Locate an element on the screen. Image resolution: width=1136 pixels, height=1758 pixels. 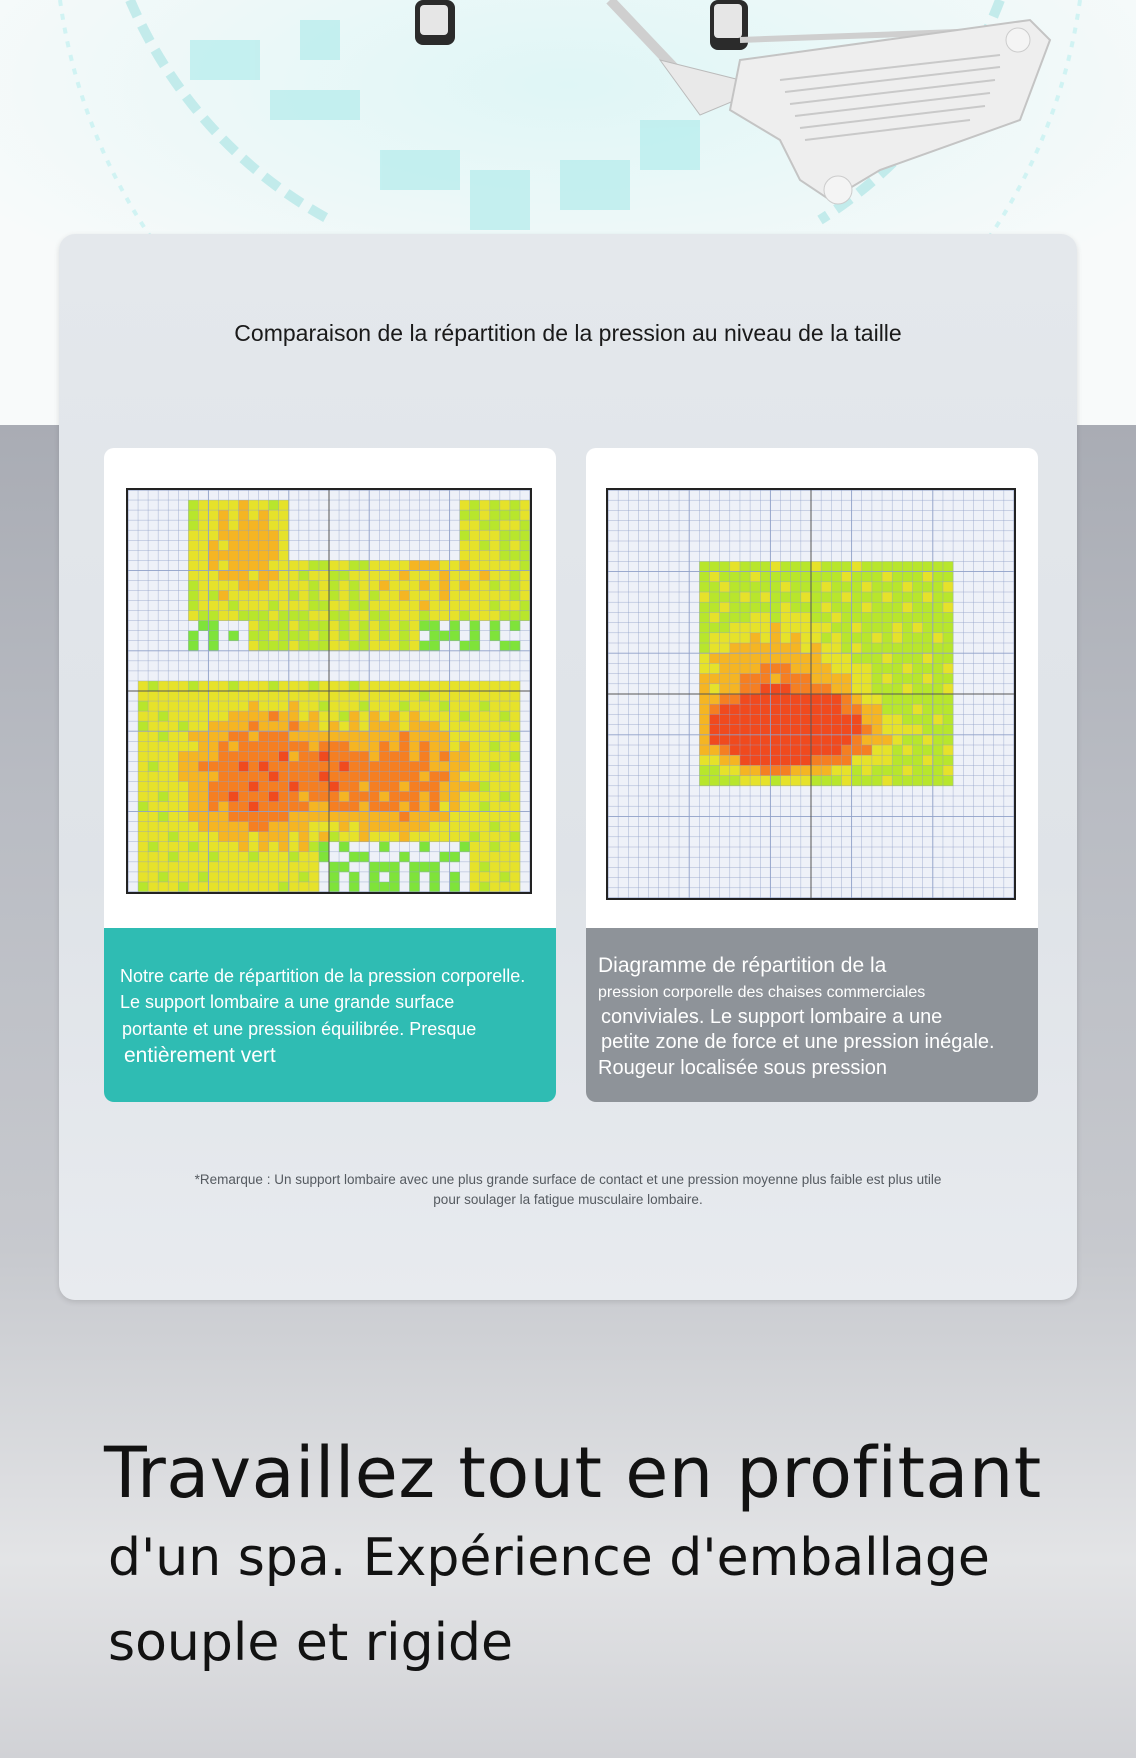
commercial-caption-line: conviviales. Le support lombaire a une is located at coordinates (772, 1017).